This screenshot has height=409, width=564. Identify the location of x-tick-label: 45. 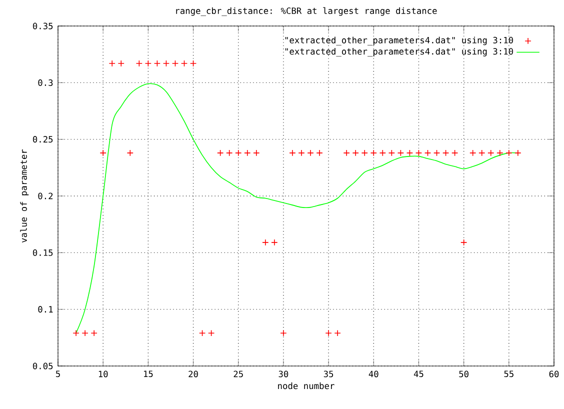
(419, 374).